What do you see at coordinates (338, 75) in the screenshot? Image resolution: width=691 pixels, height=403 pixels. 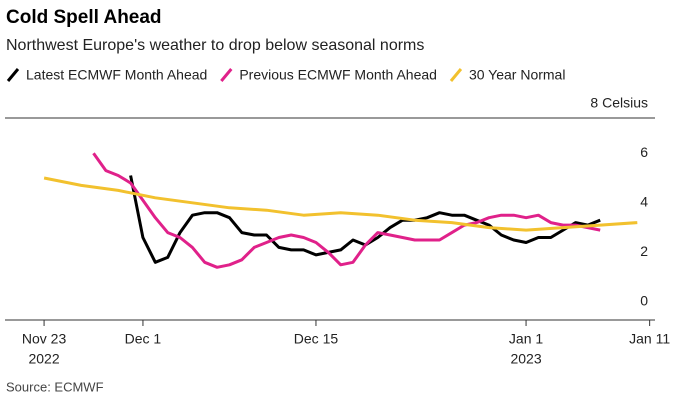 I see `legend-label: Previous ECMWF Month Ahead` at bounding box center [338, 75].